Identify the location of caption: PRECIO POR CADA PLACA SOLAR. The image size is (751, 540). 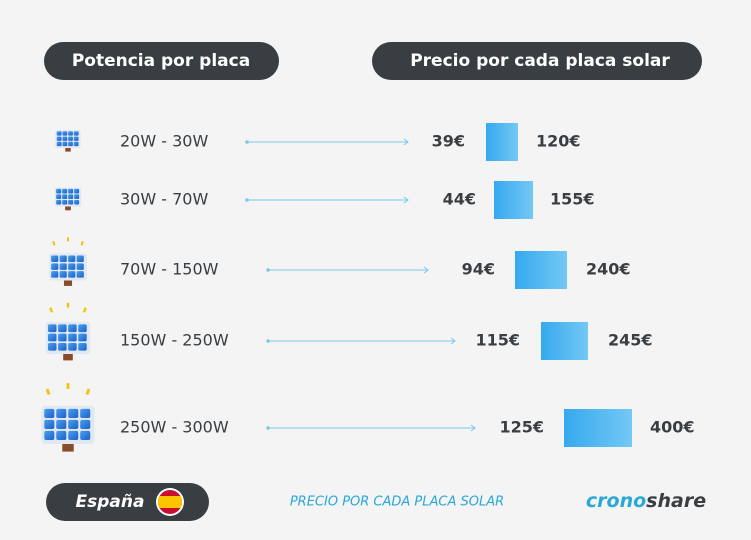
(397, 502).